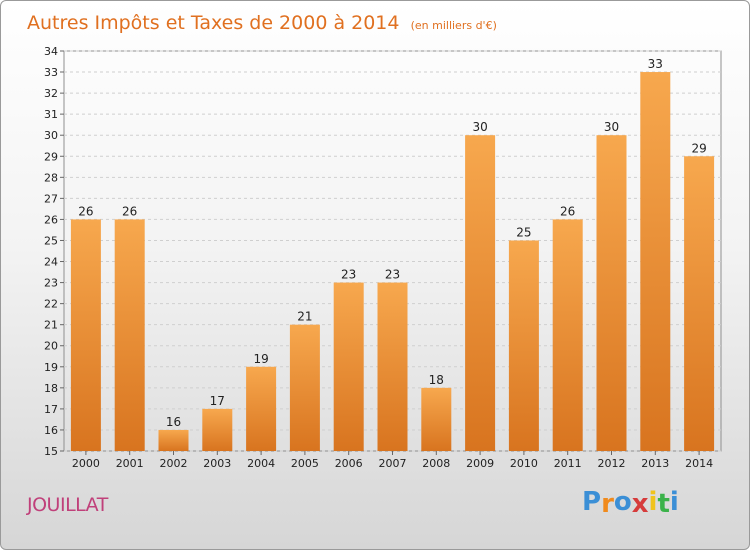 The height and width of the screenshot is (550, 750). Describe the element at coordinates (392, 275) in the screenshot. I see `value-label-2007: 23` at that location.